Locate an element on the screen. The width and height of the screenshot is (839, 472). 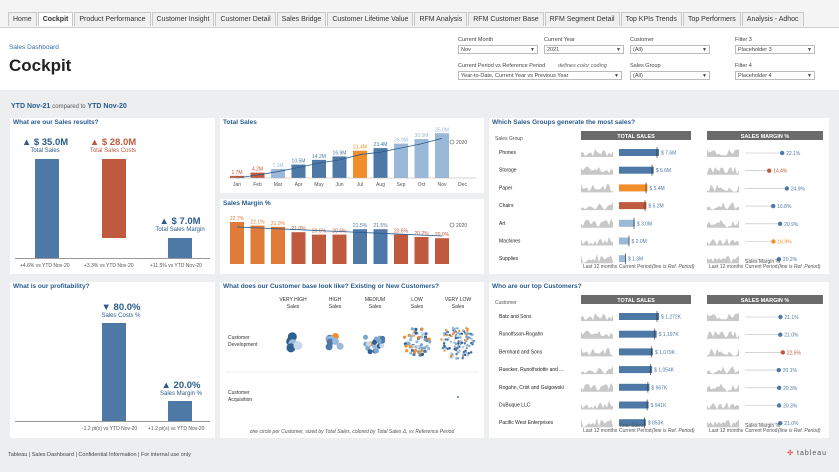
tab-analysis-adhoc: Analysis - Adhoc is located at coordinates (772, 19).